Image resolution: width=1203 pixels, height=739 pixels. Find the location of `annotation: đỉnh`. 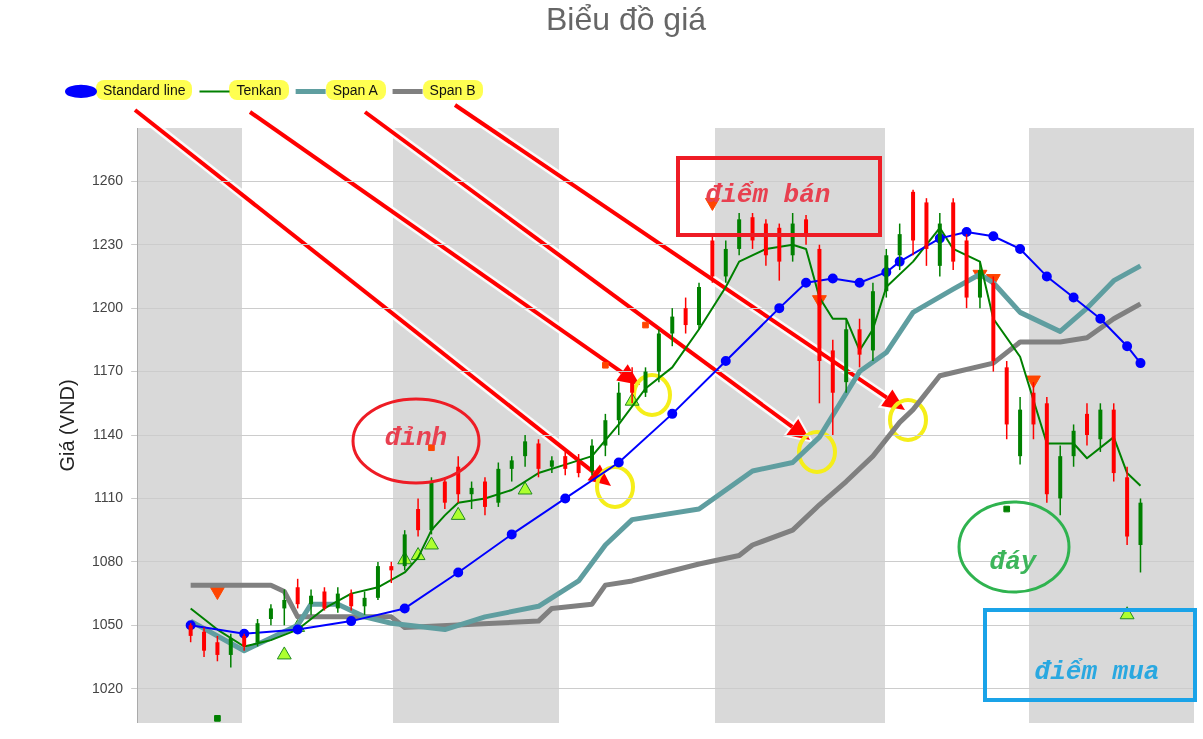

annotation: đỉnh is located at coordinates (416, 438).